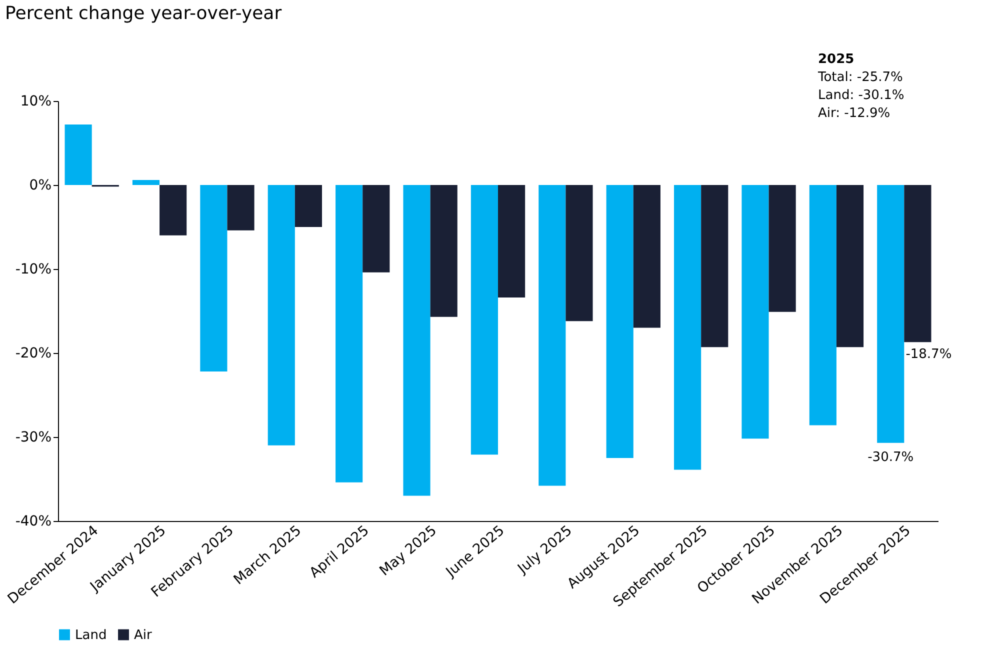  I want to click on y-tick-label: 10%, so click(36, 102).